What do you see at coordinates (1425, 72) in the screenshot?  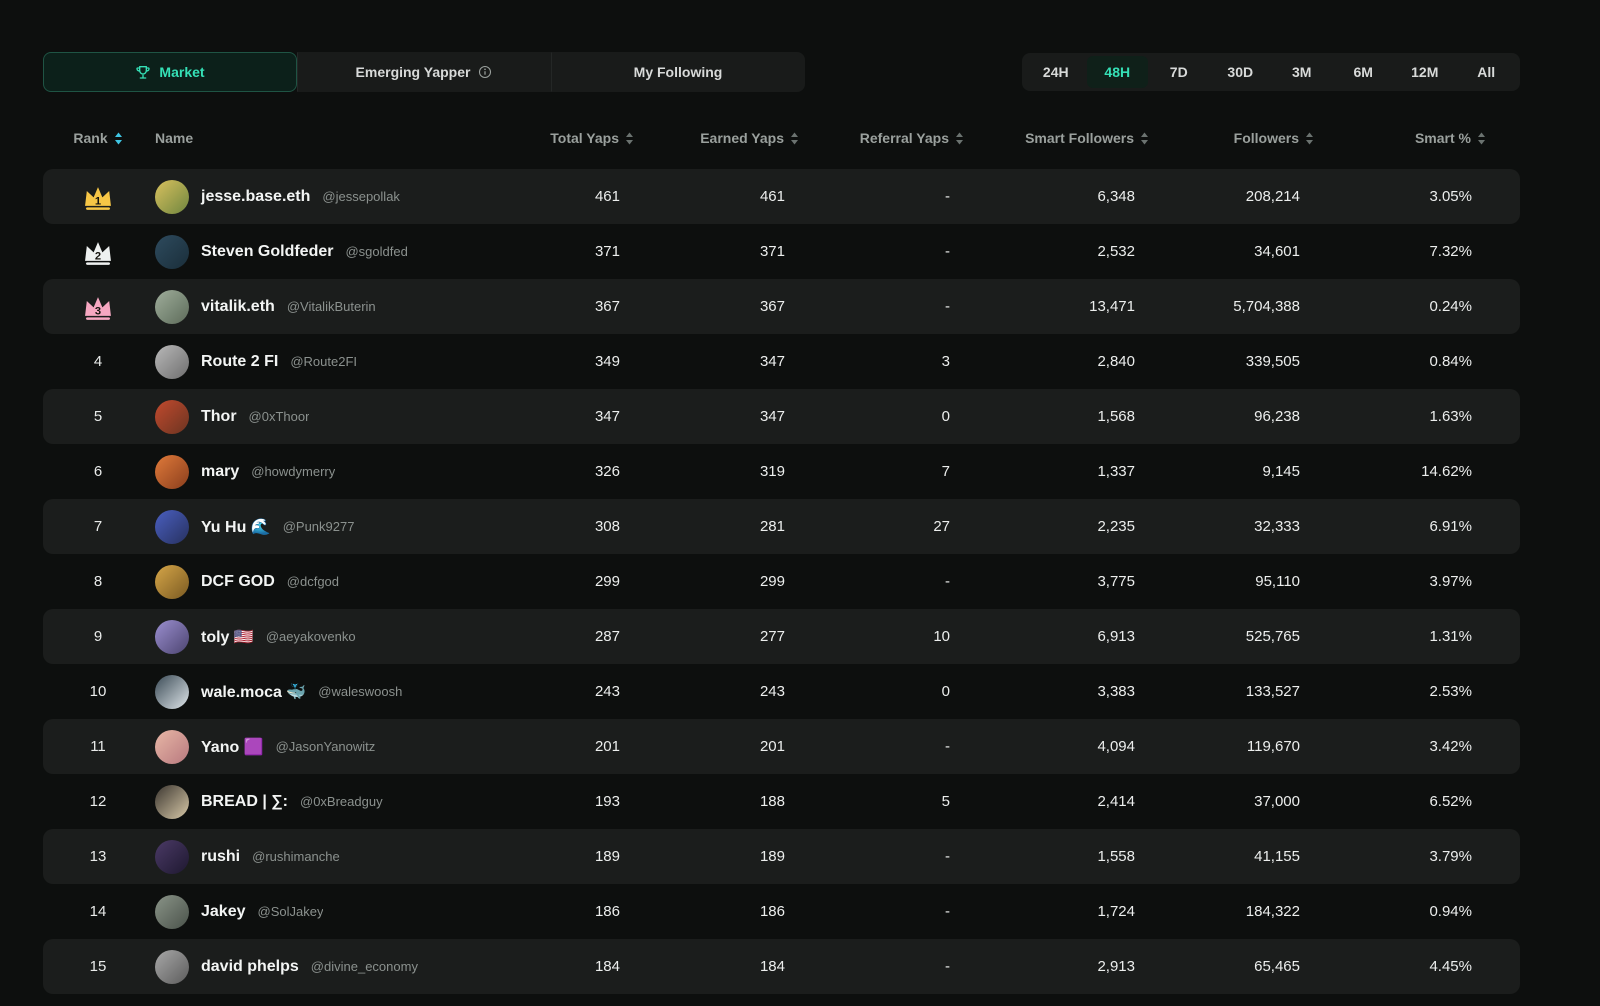 I see `time-filter-12m: 12M` at bounding box center [1425, 72].